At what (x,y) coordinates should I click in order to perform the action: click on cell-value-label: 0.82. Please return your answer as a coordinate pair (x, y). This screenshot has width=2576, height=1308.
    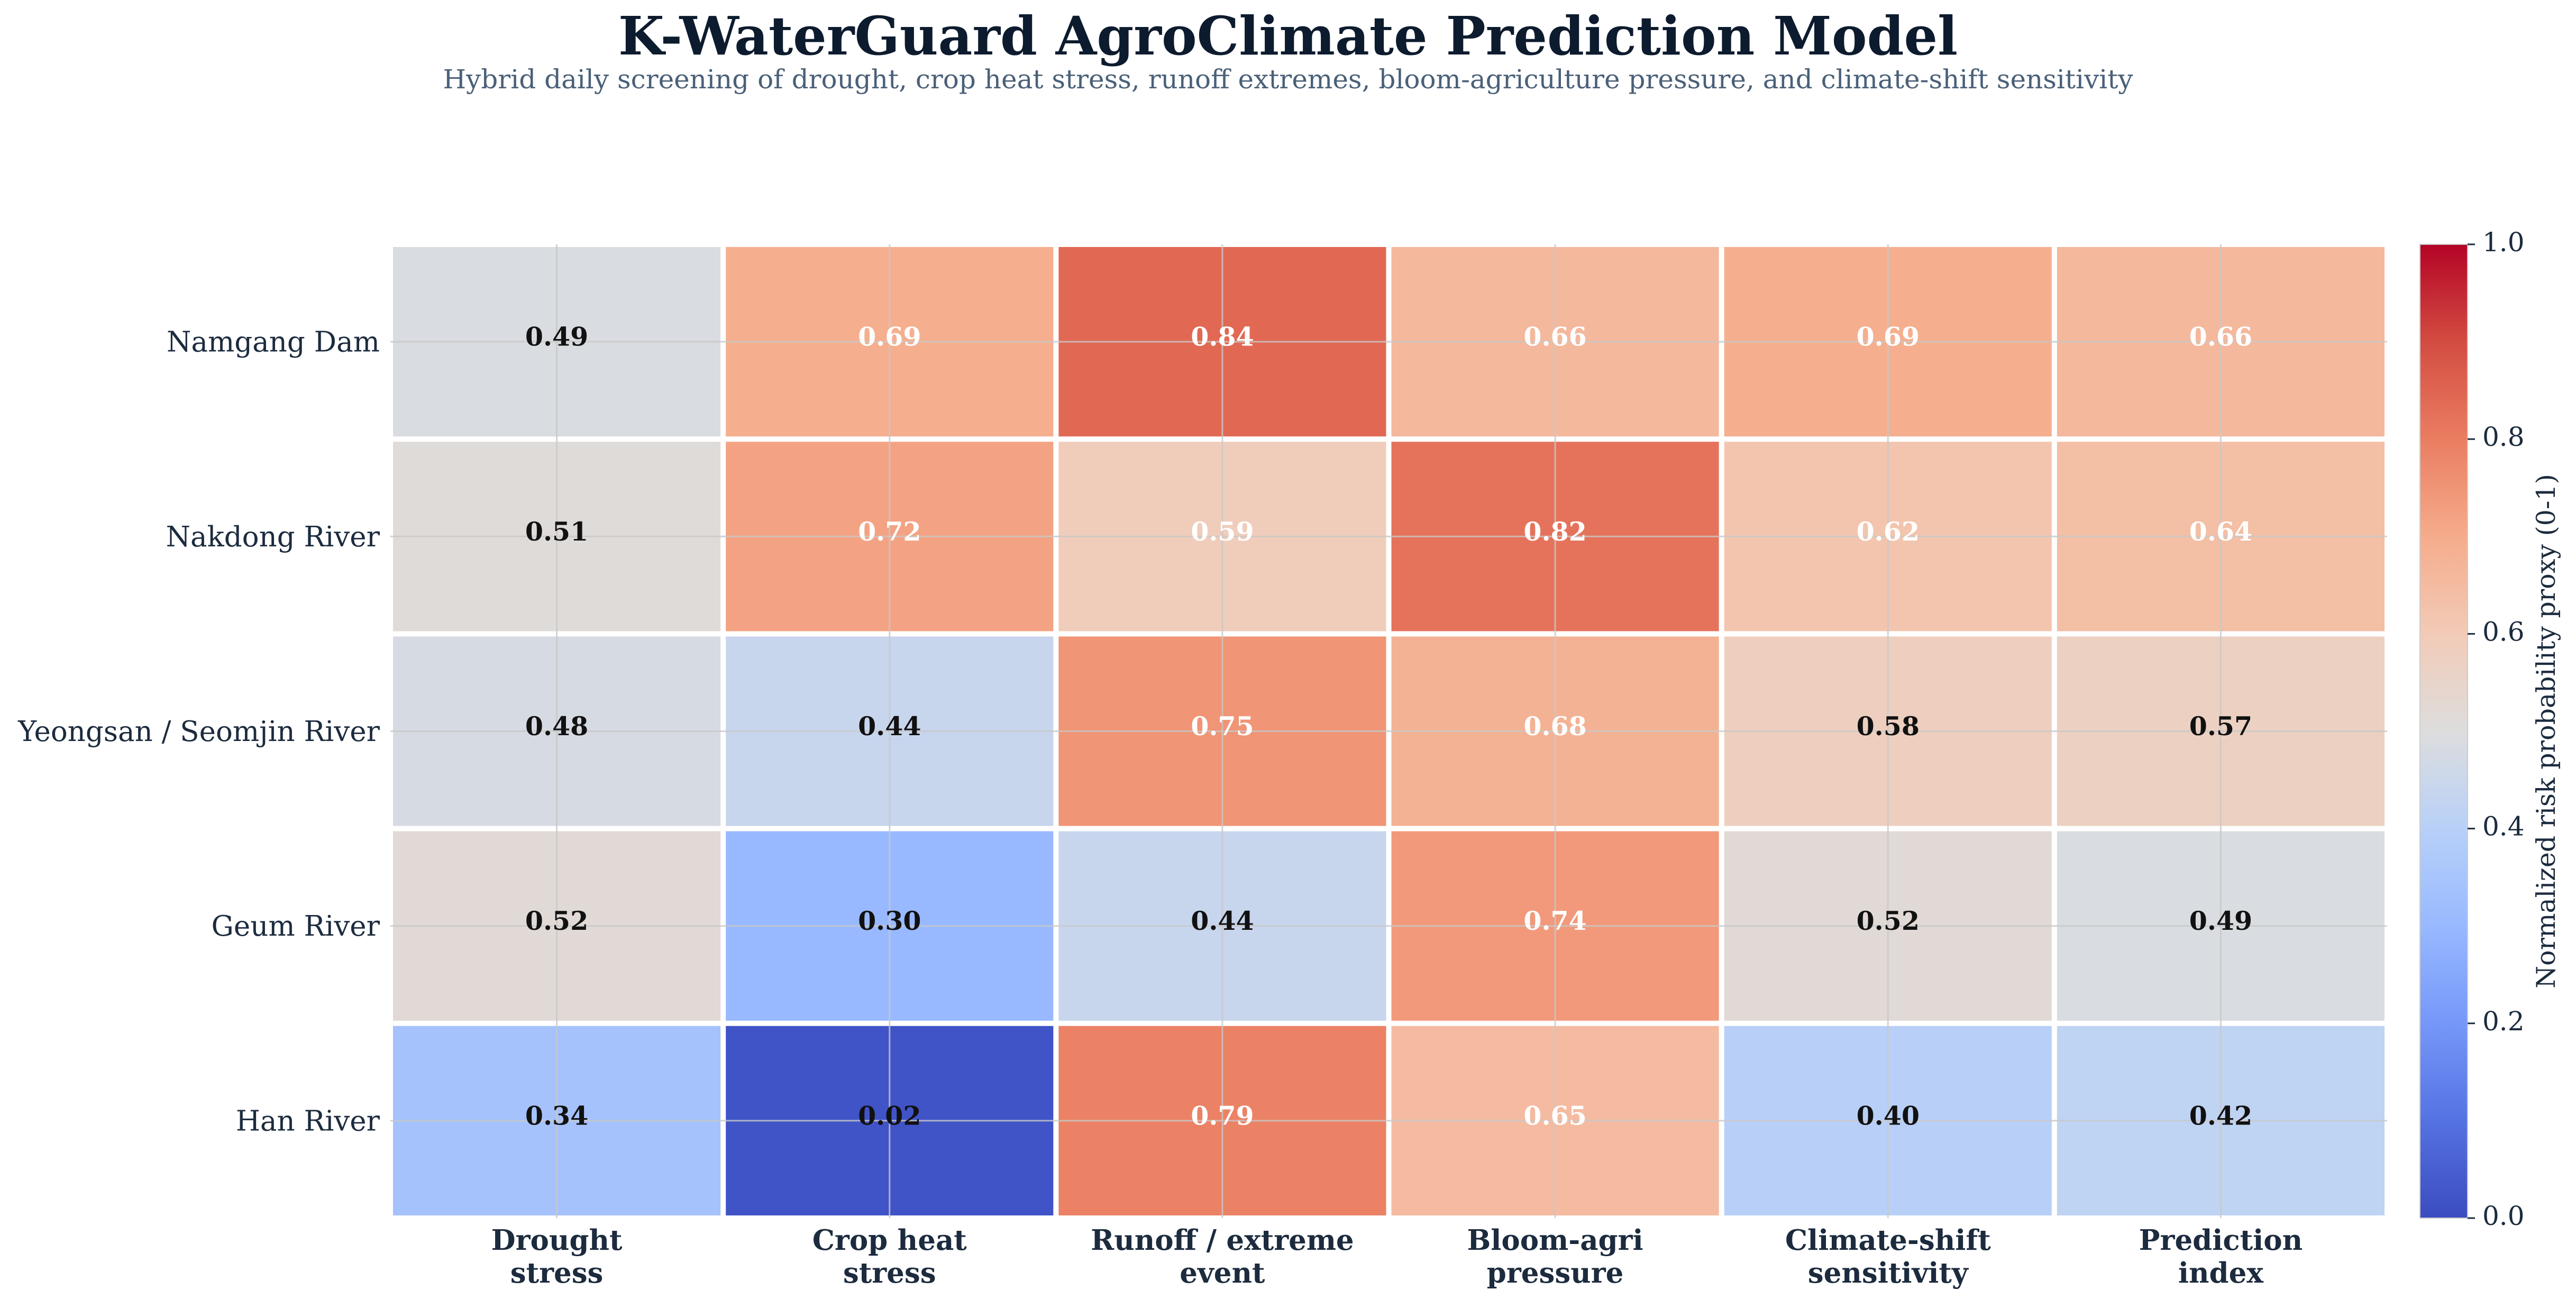
    Looking at the image, I should click on (1554, 531).